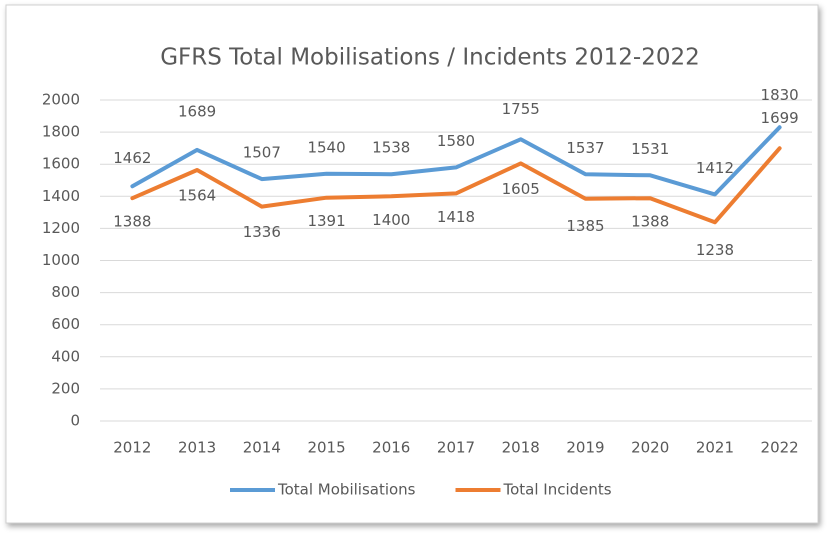 The width and height of the screenshot is (835, 534). I want to click on x-tick-label: 2016, so click(391, 448).